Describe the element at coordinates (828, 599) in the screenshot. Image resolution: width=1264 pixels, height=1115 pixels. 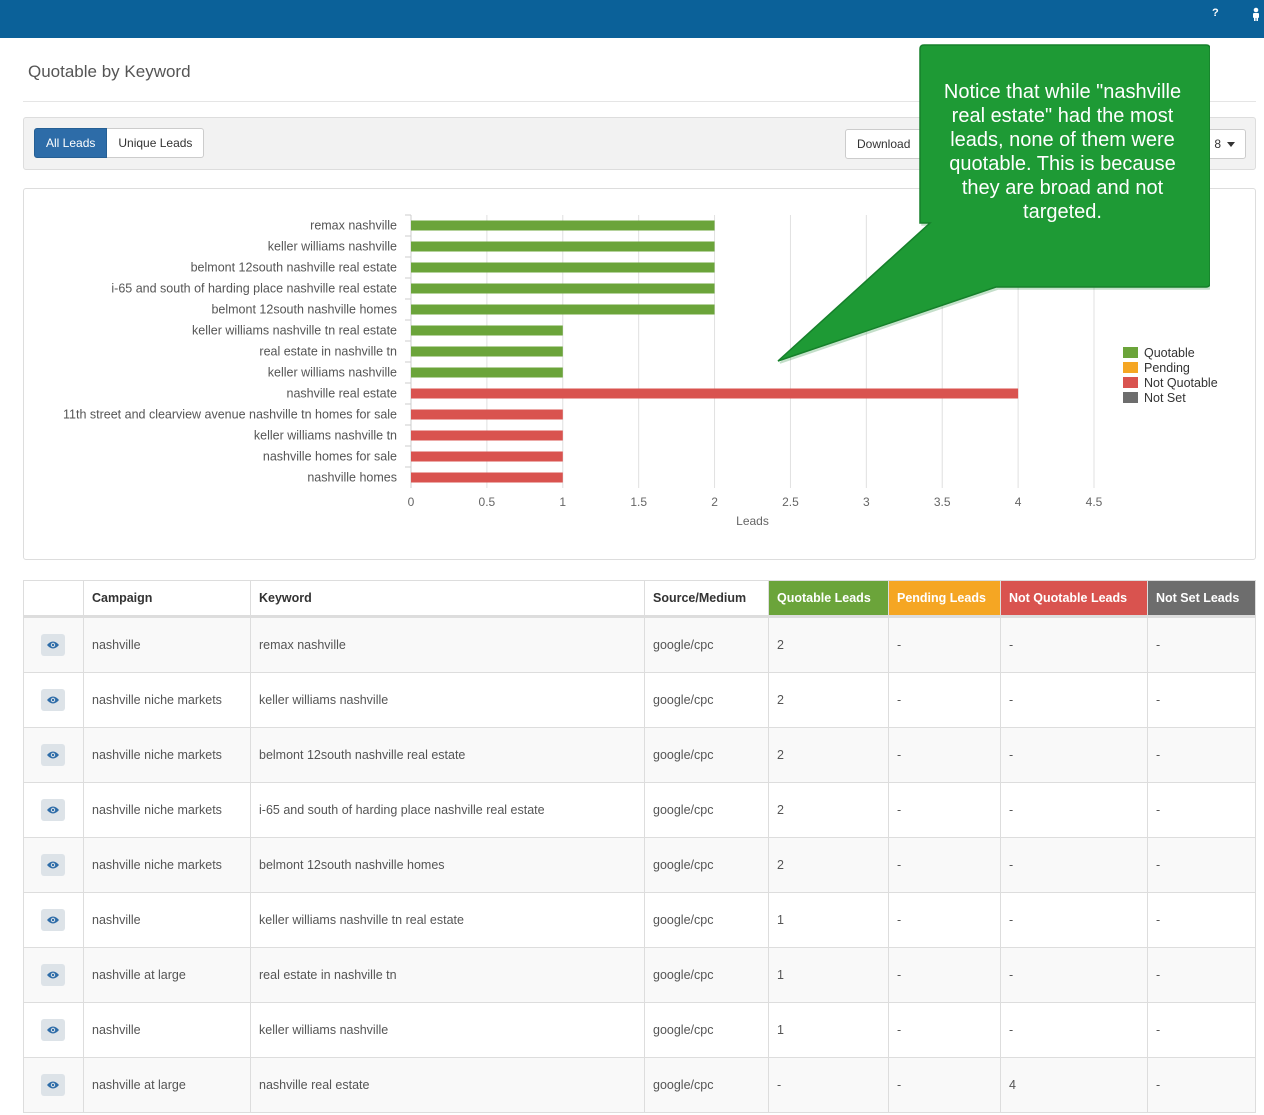
I see `column-header-quotable: Quotable Leads` at that location.